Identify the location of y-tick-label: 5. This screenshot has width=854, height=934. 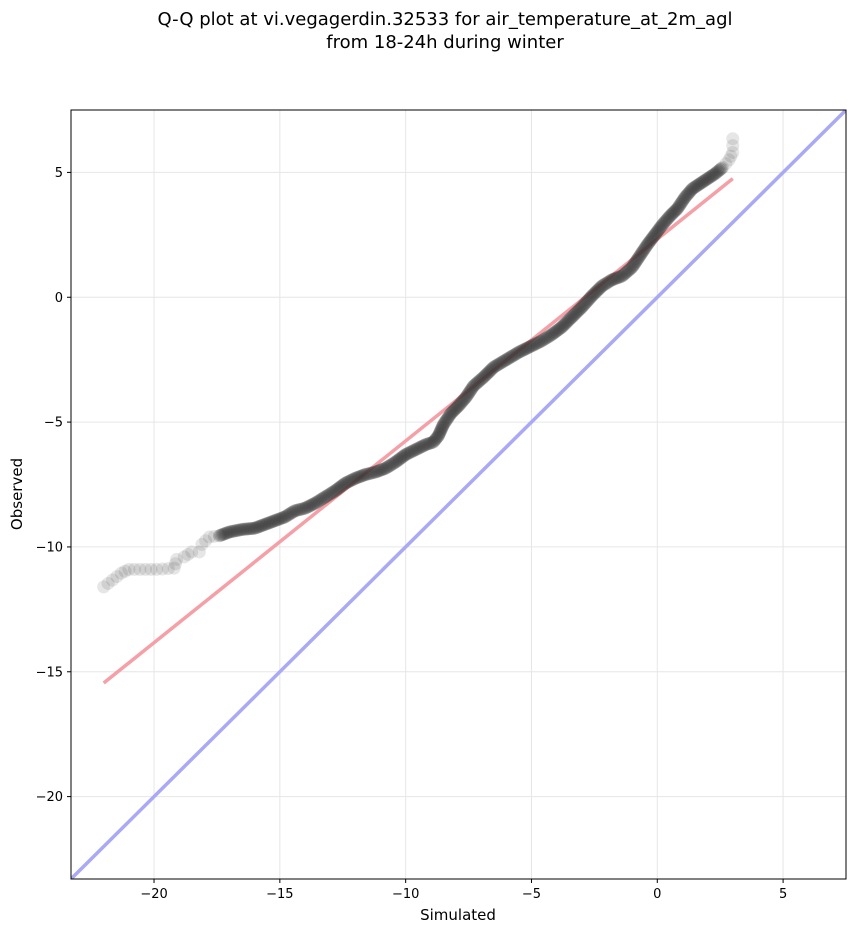
(59, 173).